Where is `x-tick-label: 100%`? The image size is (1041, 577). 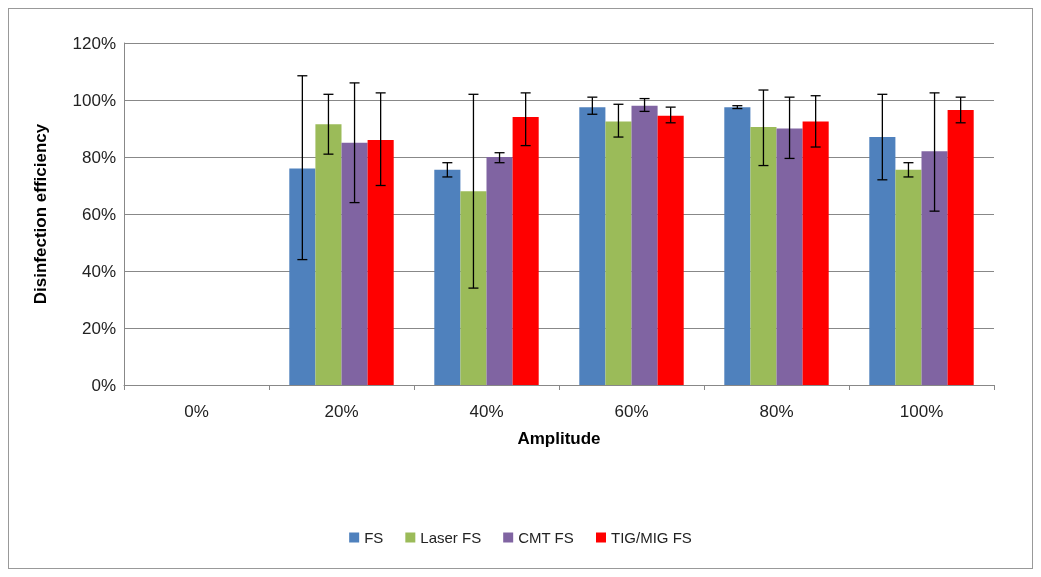 x-tick-label: 100% is located at coordinates (921, 411).